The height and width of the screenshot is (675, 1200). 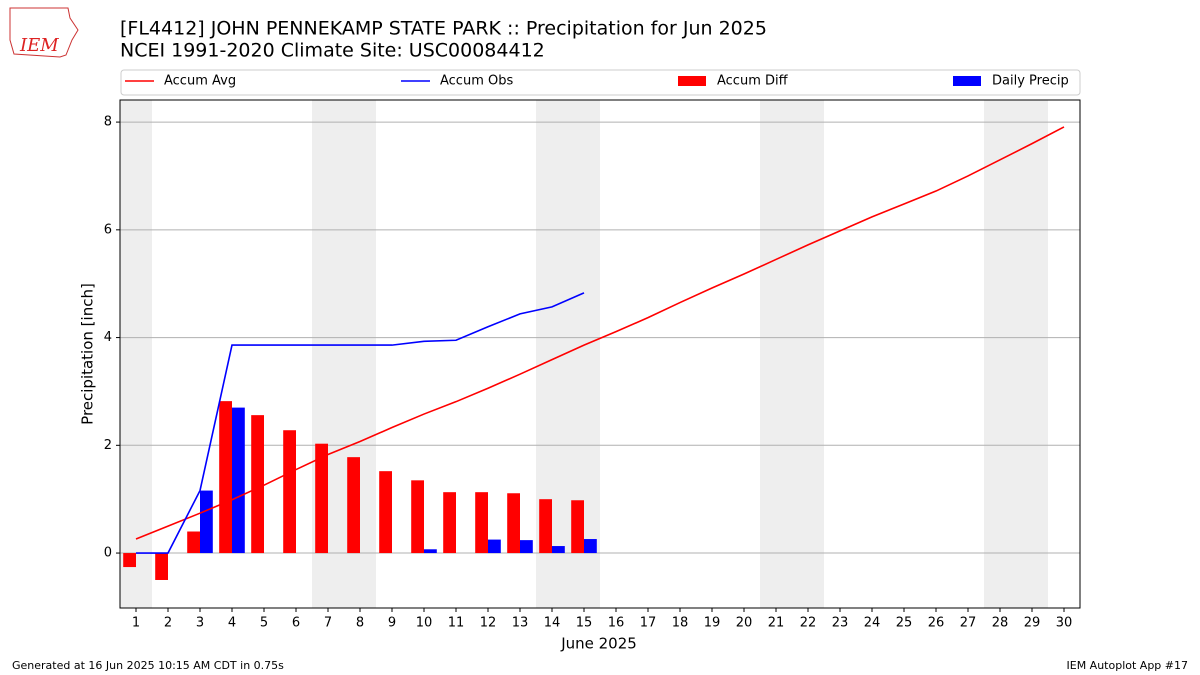 I want to click on x-tick-label: 19, so click(x=712, y=623).